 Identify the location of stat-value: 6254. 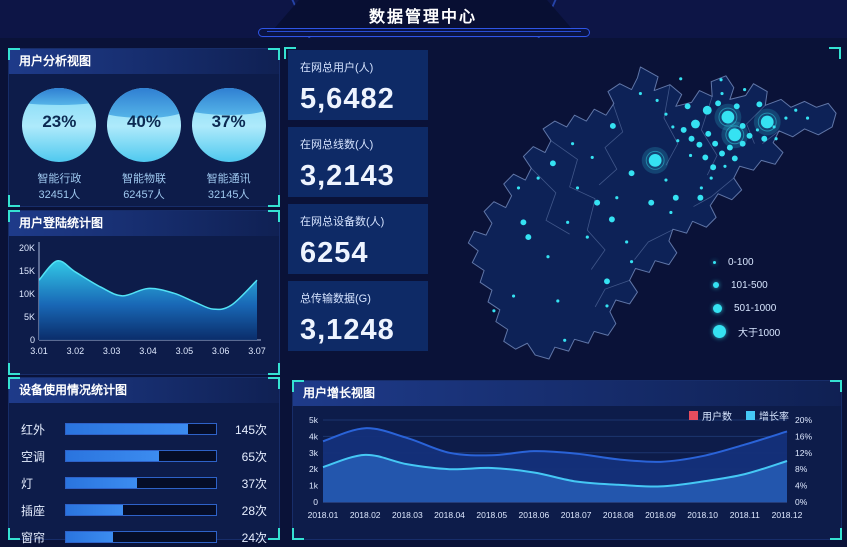
(334, 253).